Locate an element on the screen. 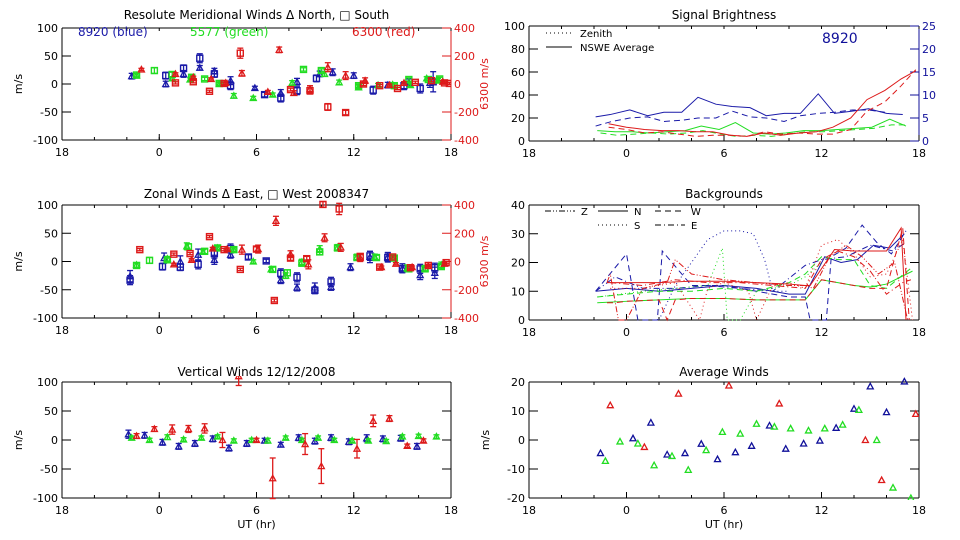 The width and height of the screenshot is (960, 540). series-6300-south is located at coordinates (311, 82).